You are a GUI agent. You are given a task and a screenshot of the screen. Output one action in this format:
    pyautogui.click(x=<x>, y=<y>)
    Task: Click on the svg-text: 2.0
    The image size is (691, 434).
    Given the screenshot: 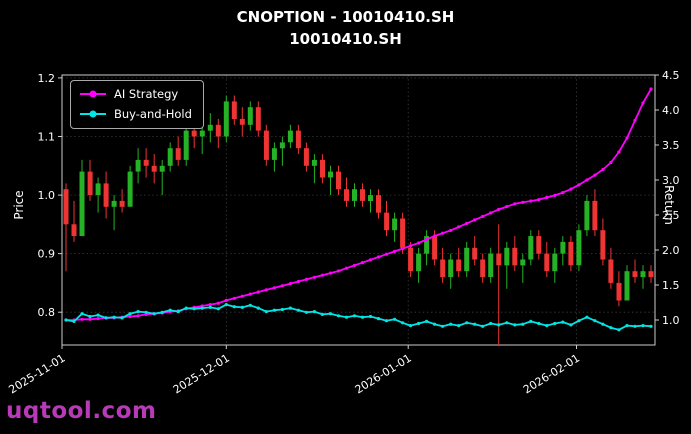 What is the action you would take?
    pyautogui.click(x=671, y=250)
    